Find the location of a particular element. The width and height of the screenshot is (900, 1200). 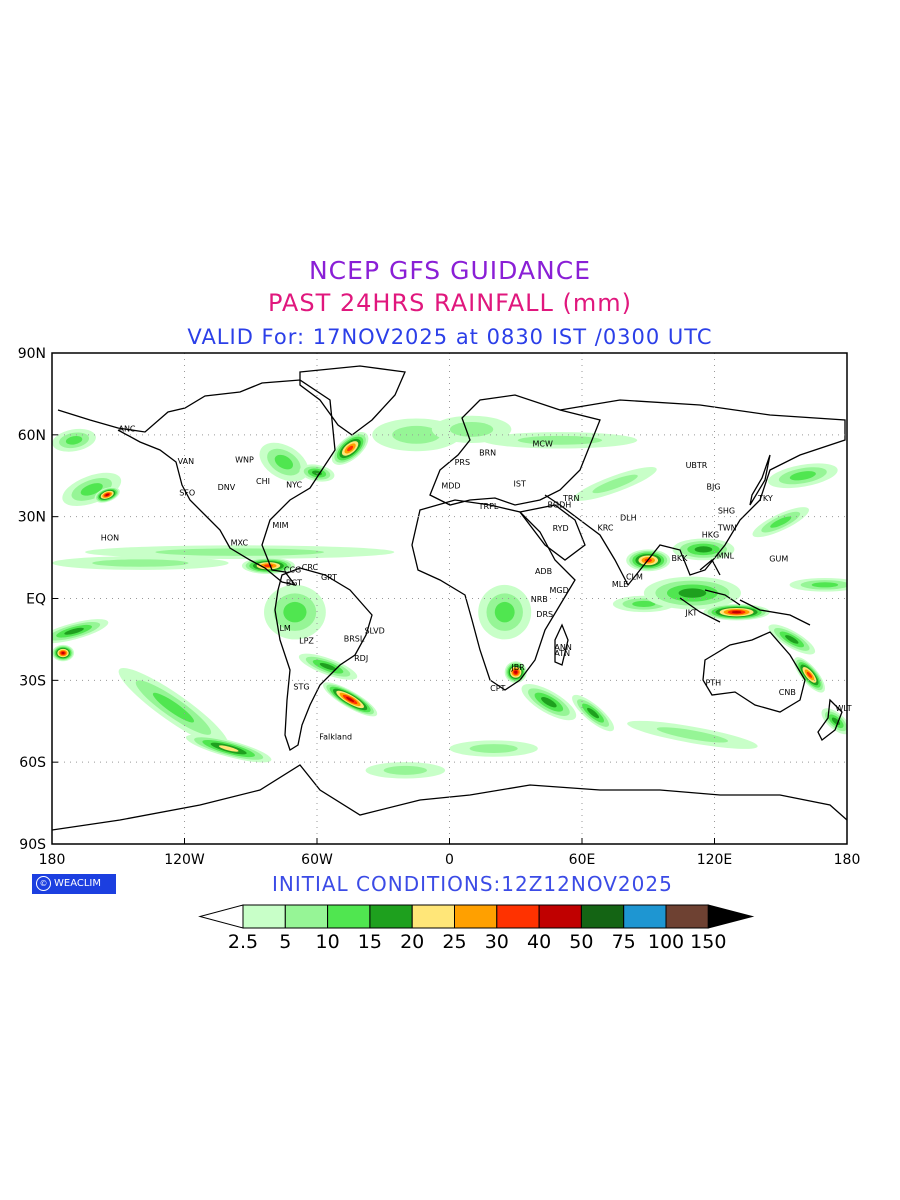

lat-tick-label: 30N is located at coordinates (32, 518).